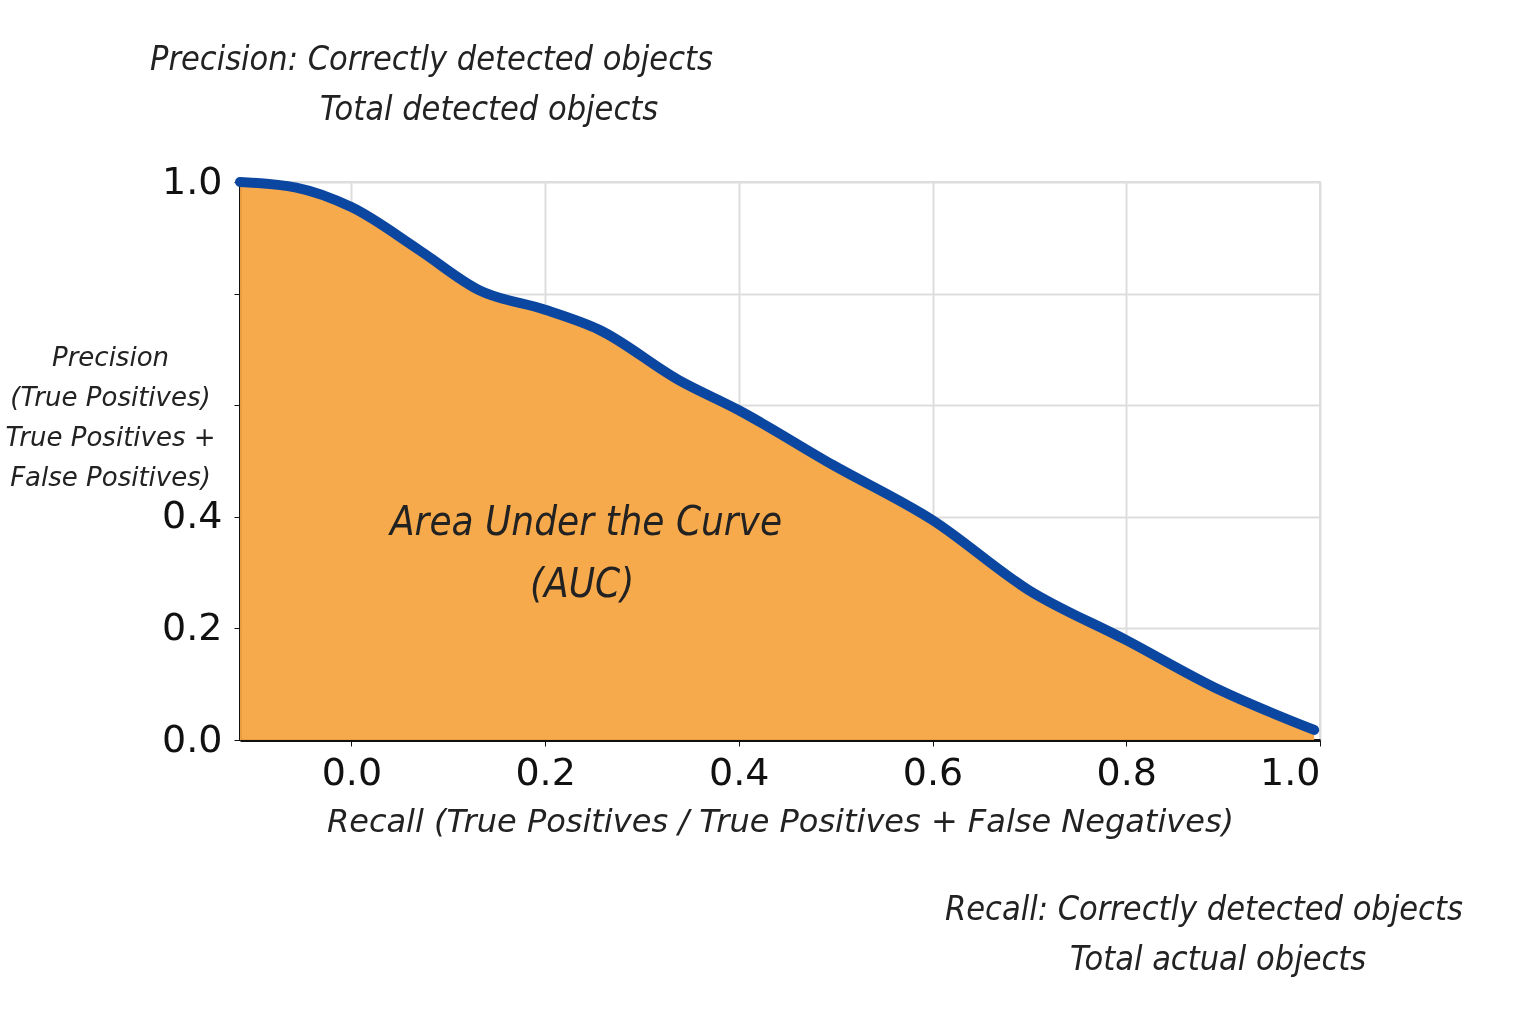  Describe the element at coordinates (739, 771) in the screenshot. I see `x-tick-label: 0.4` at that location.